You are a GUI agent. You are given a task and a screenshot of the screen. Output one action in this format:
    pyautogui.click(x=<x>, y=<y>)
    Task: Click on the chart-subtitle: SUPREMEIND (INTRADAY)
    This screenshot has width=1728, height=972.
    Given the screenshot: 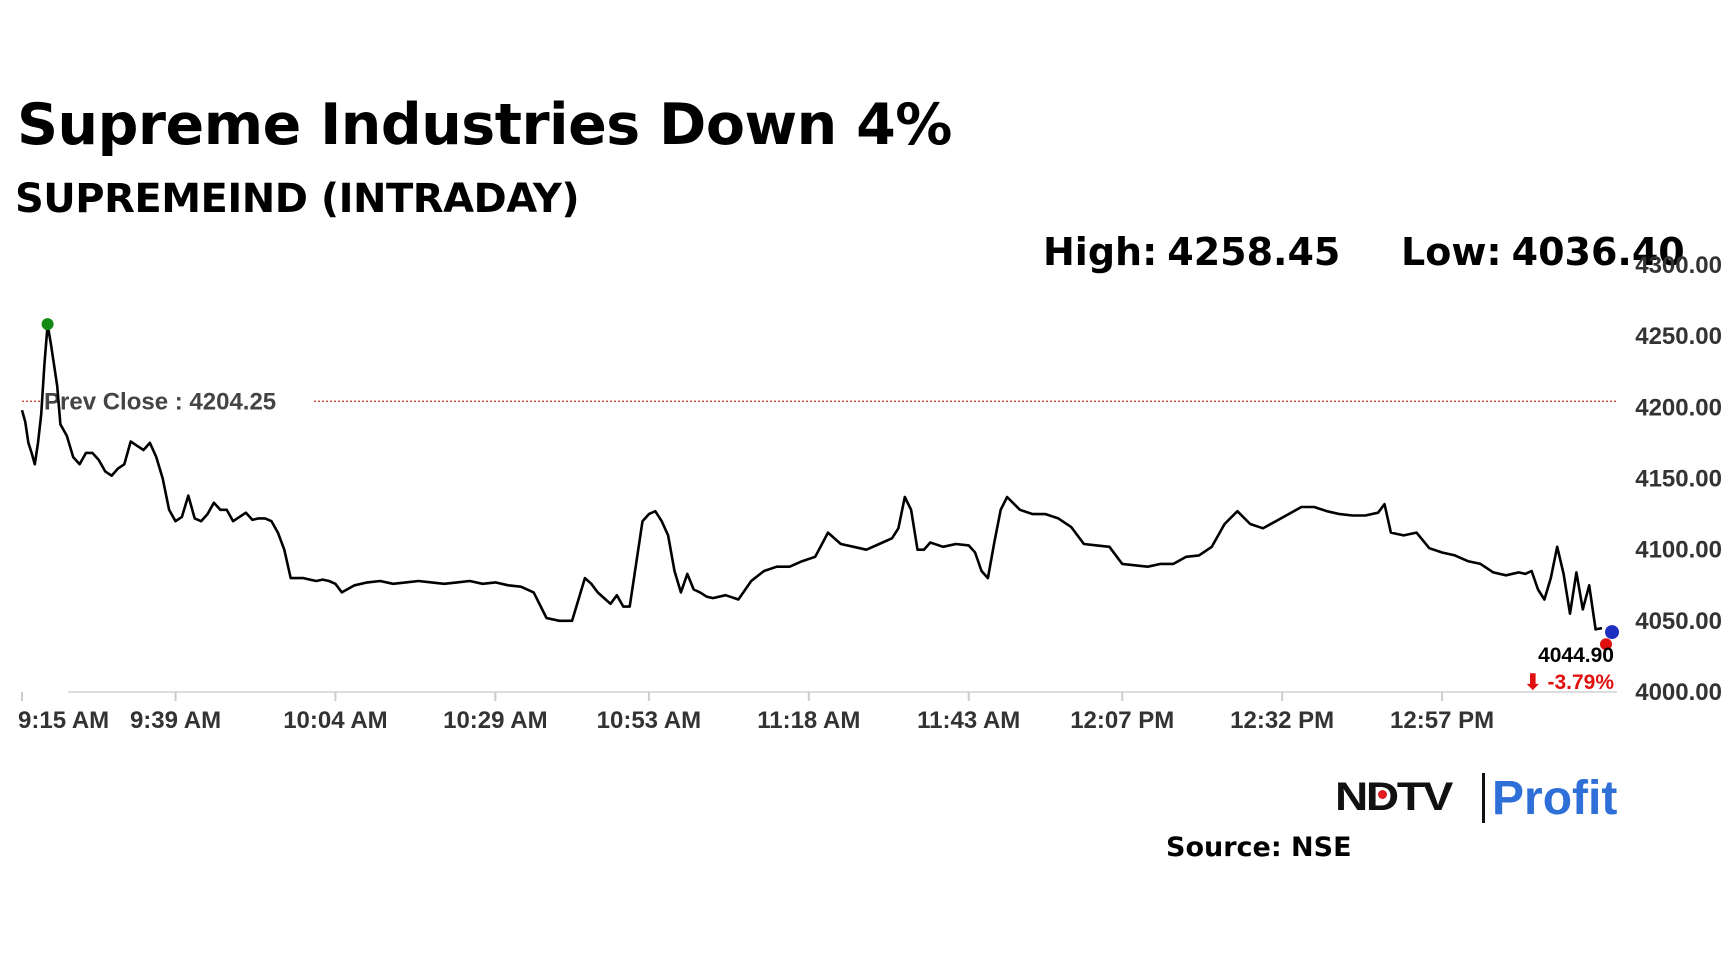 What is the action you would take?
    pyautogui.click(x=297, y=199)
    